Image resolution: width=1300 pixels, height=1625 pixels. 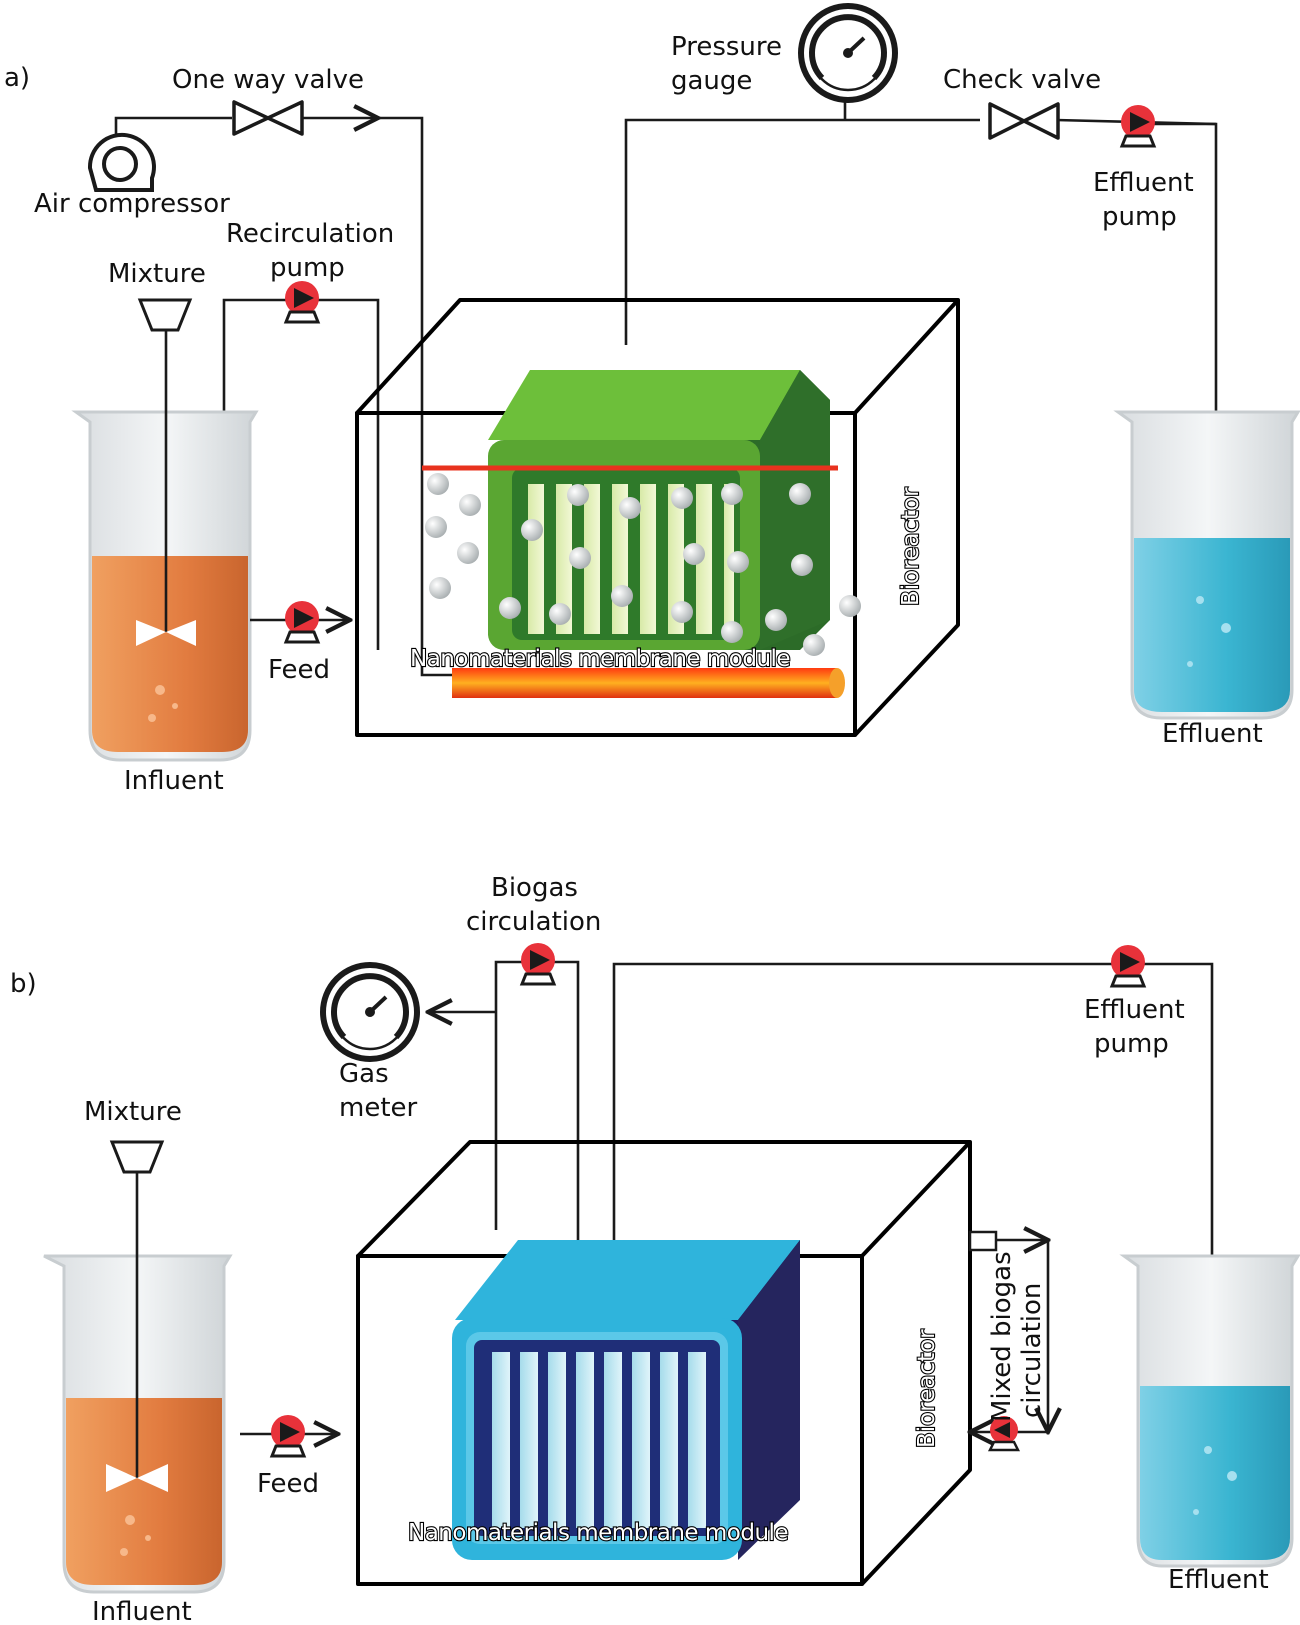 What do you see at coordinates (302, 622) in the screenshot?
I see `feed-pump-icon` at bounding box center [302, 622].